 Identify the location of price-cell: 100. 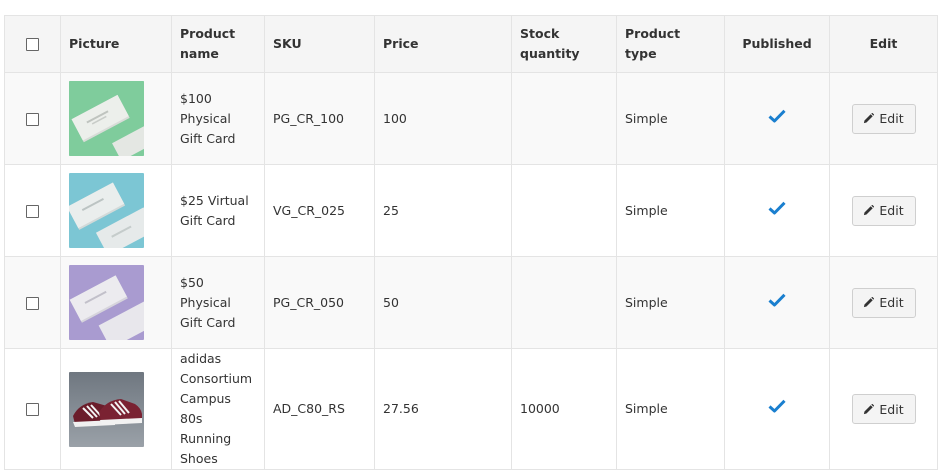
(443, 118).